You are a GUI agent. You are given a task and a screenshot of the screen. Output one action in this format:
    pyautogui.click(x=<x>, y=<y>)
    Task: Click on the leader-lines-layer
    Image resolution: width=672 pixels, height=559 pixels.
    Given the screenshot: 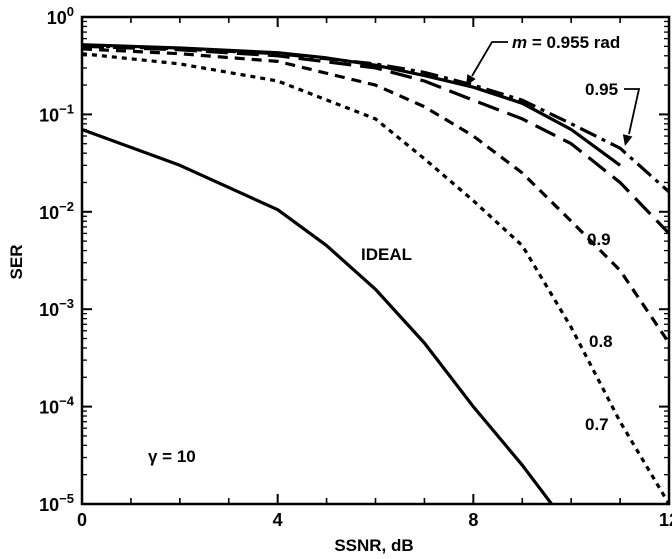 What is the action you would take?
    pyautogui.click(x=553, y=93)
    